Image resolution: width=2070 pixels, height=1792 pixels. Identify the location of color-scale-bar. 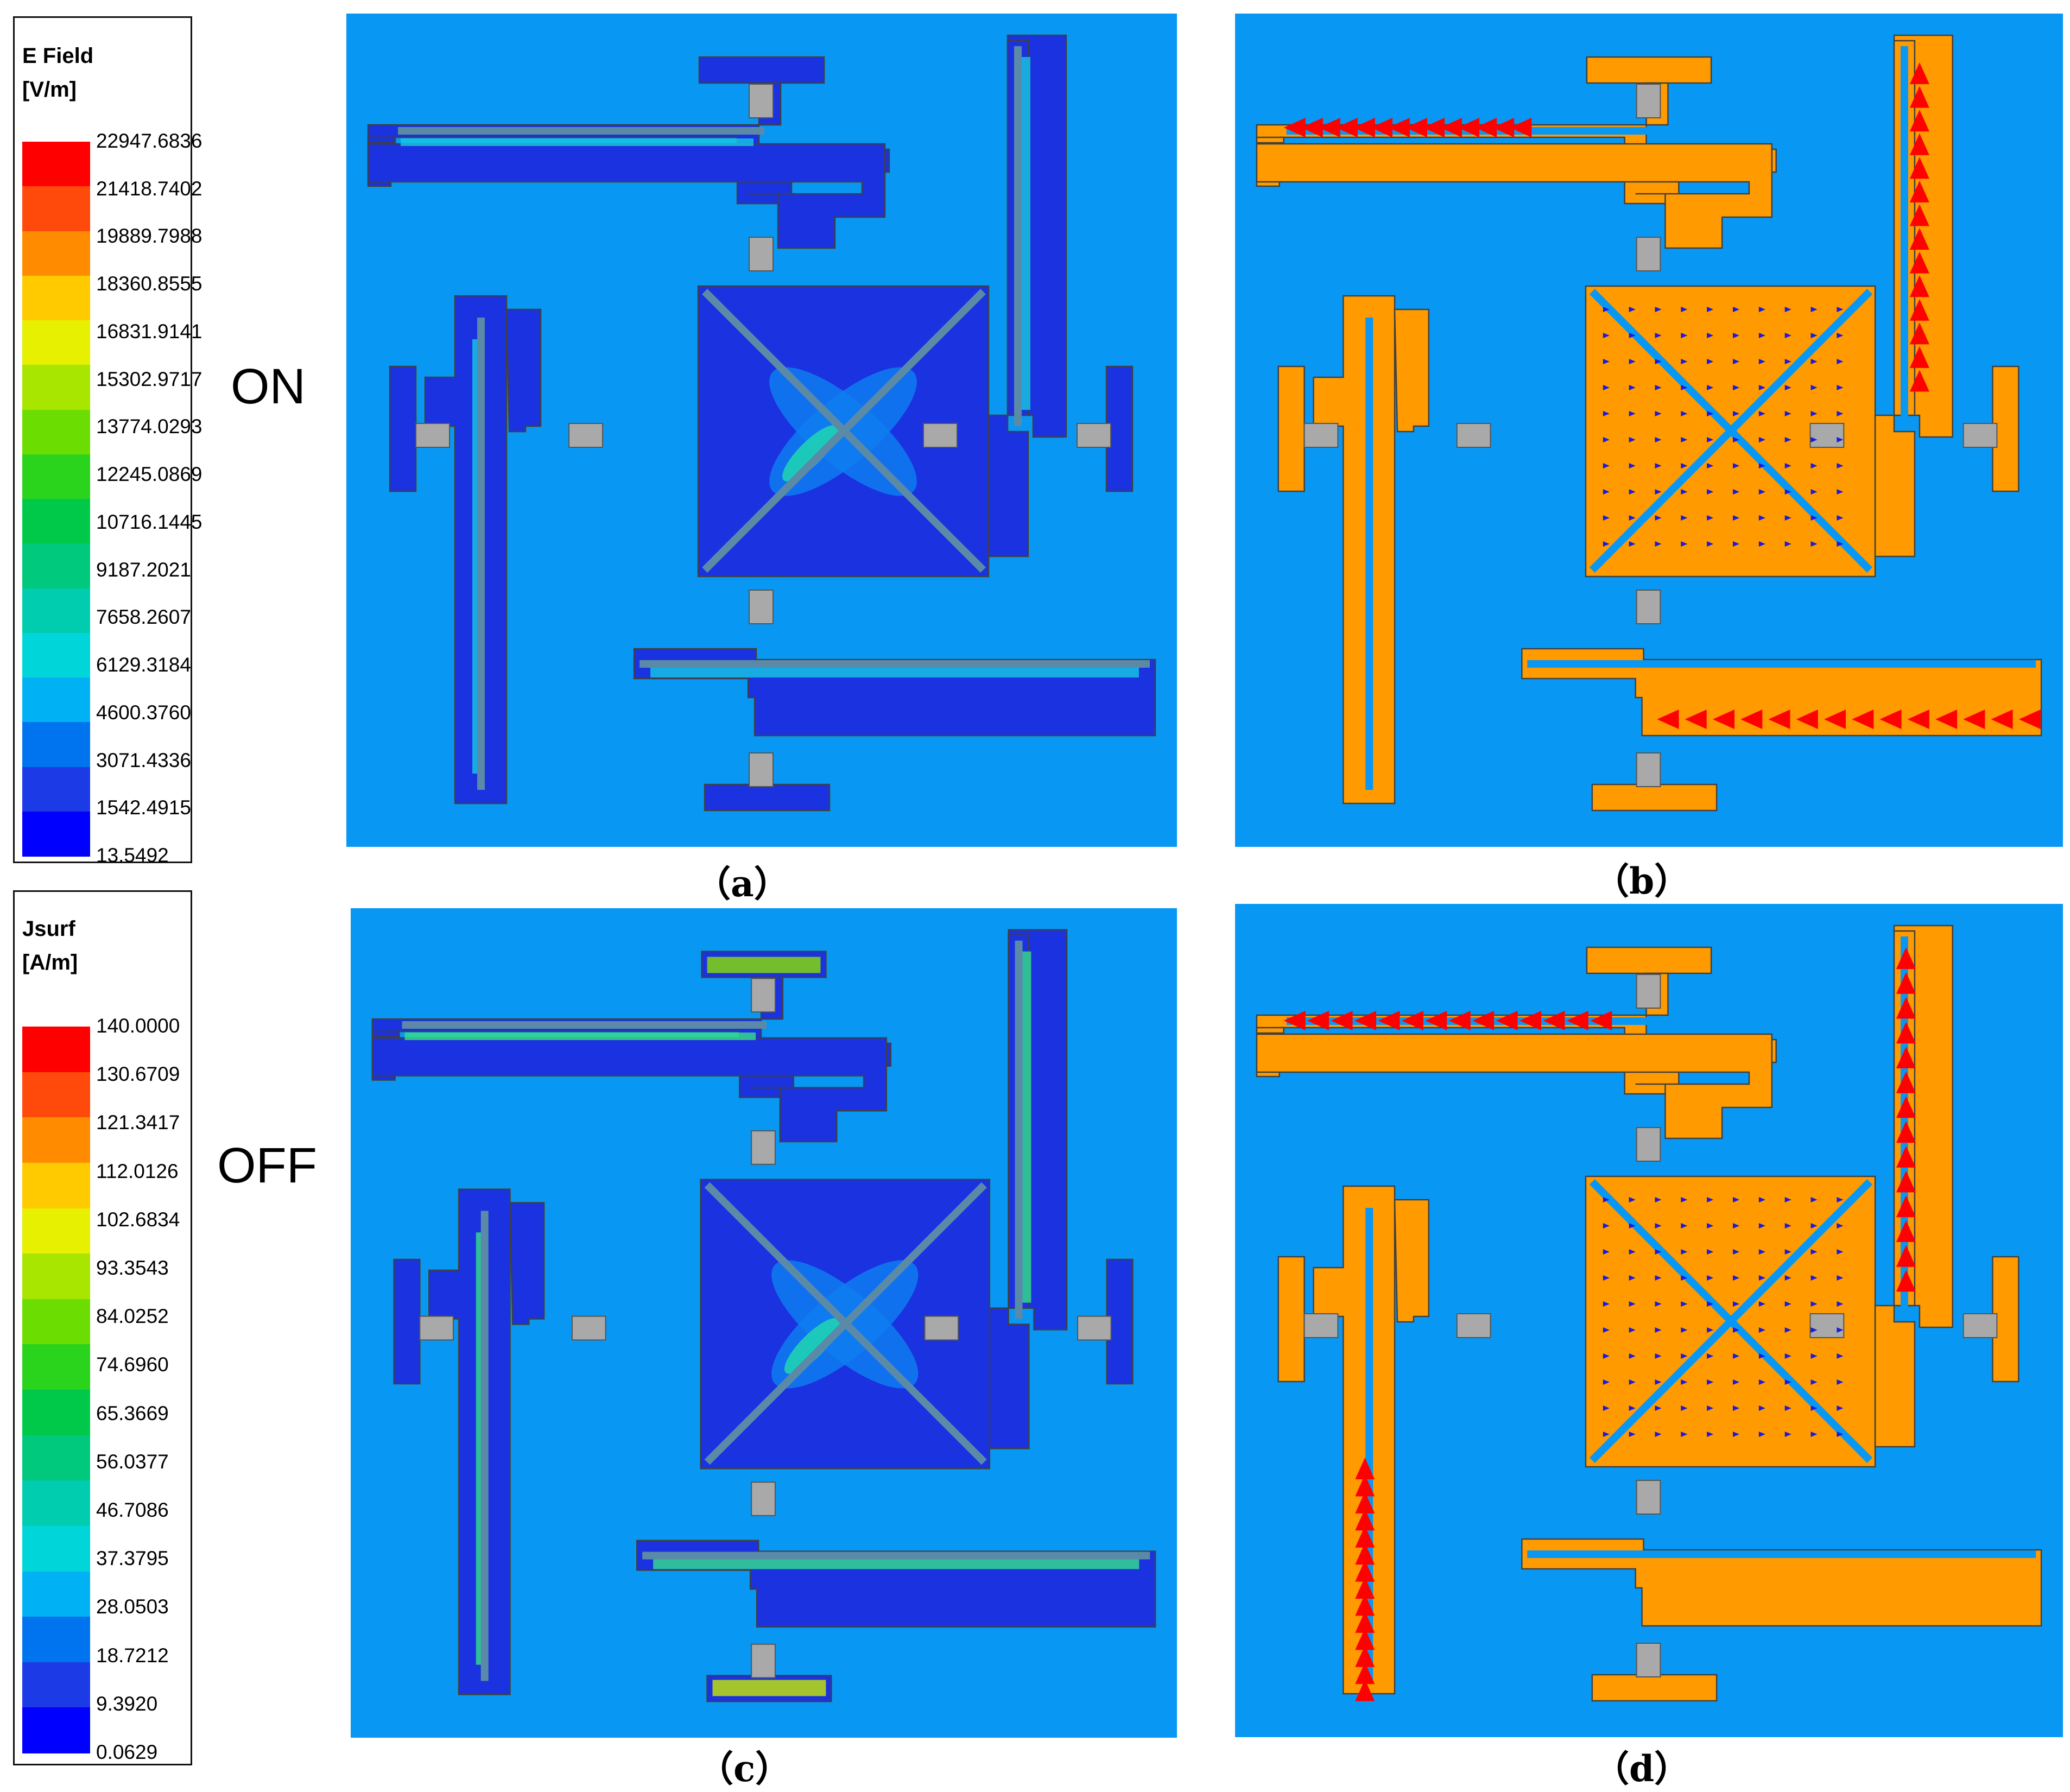
(56, 499).